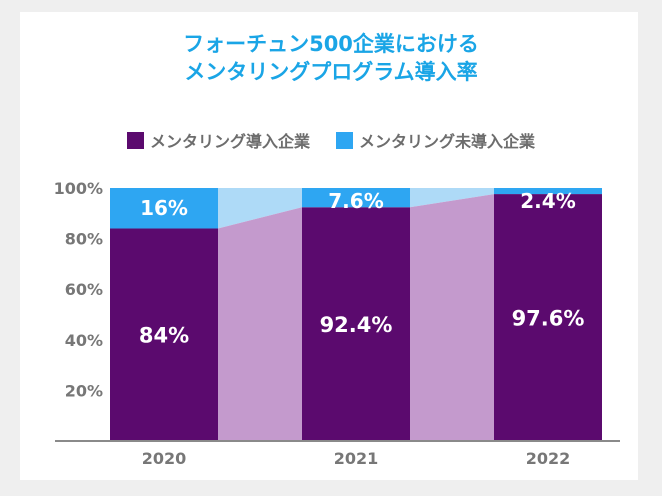  I want to click on bar-adopted-2022, so click(548, 317).